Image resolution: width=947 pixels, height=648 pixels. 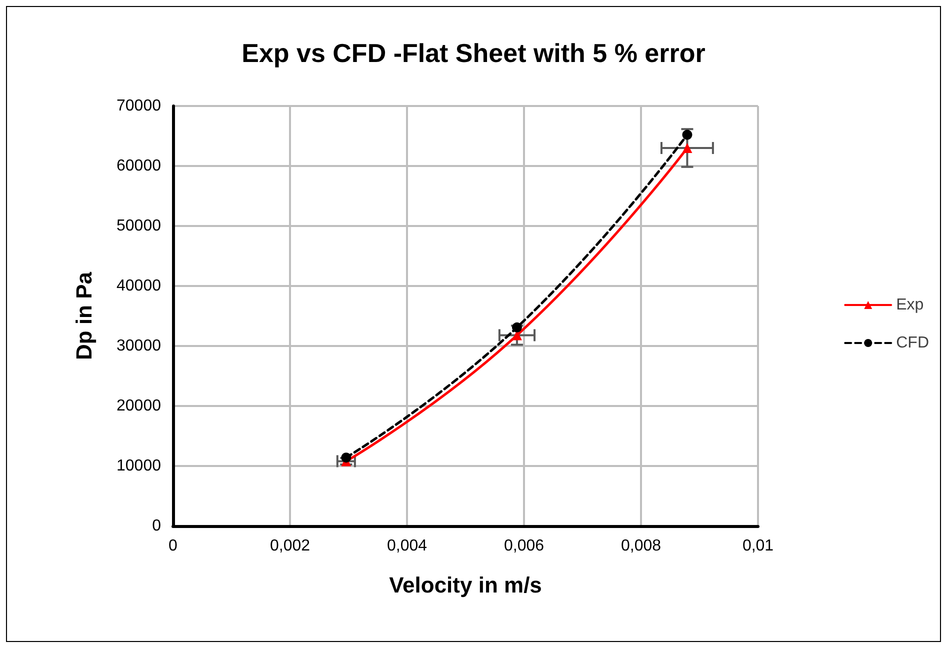 What do you see at coordinates (407, 546) in the screenshot?
I see `x-tick-label: 0,004` at bounding box center [407, 546].